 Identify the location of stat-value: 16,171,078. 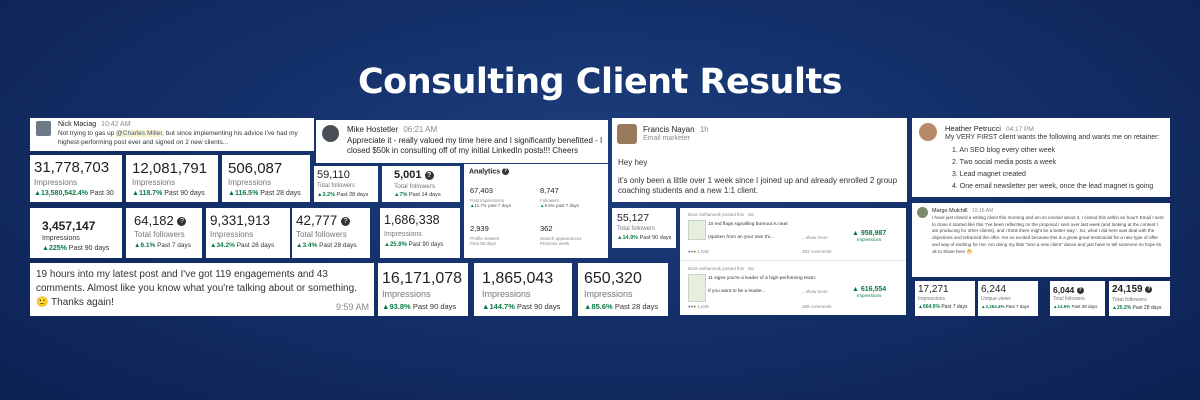
(422, 278).